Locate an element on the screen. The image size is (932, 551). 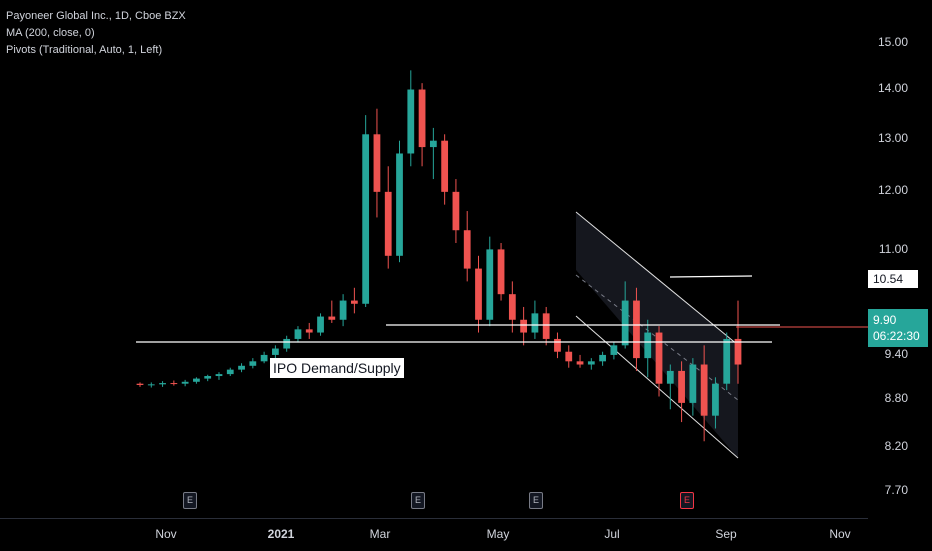
legend-symbol: Payoneer Global Inc., 1D, Cboe BZX is located at coordinates (96, 16).